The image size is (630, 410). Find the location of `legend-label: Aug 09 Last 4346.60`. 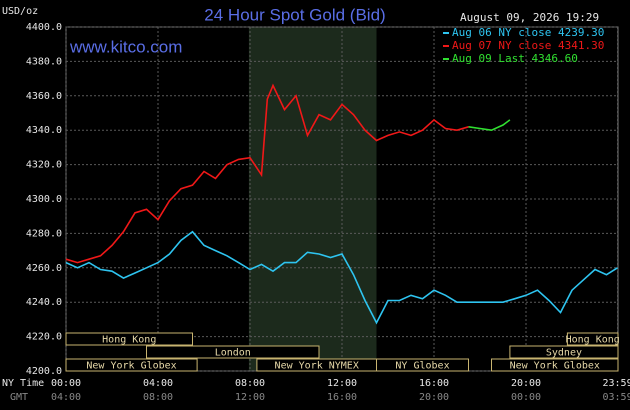

legend-label: Aug 09 Last 4346.60 is located at coordinates (515, 58).